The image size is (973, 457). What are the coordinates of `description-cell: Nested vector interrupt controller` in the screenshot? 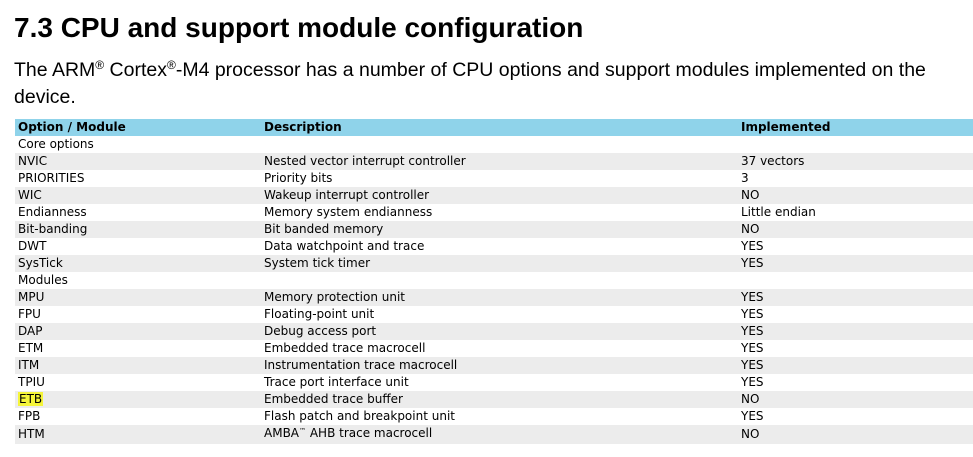 It's located at (365, 161).